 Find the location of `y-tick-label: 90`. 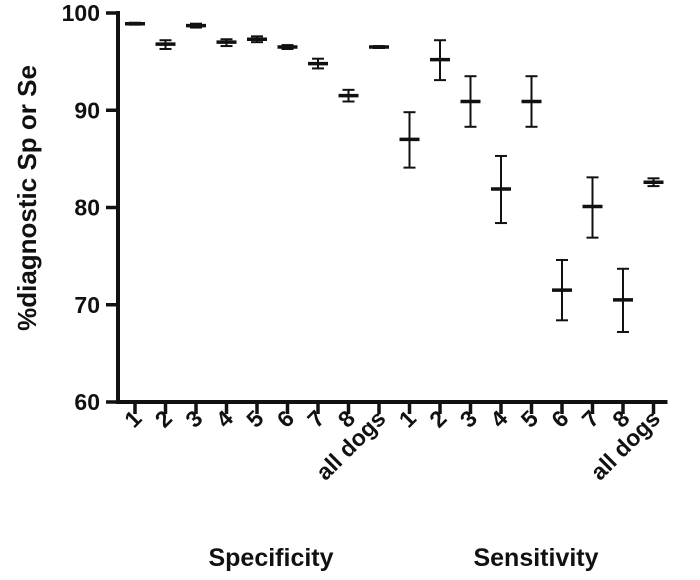

y-tick-label: 90 is located at coordinates (87, 110).